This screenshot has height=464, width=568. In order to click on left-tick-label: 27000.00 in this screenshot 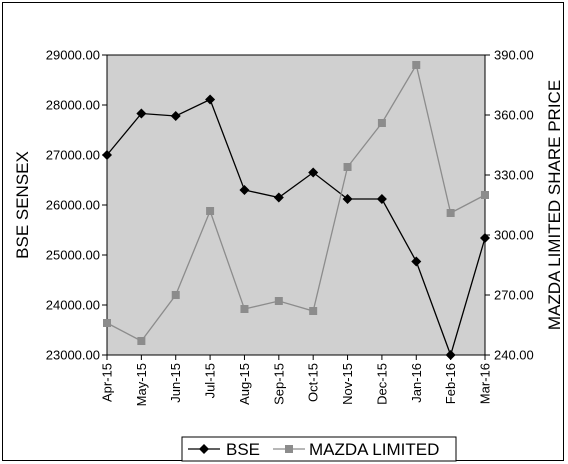, I will do `click(73, 155)`.